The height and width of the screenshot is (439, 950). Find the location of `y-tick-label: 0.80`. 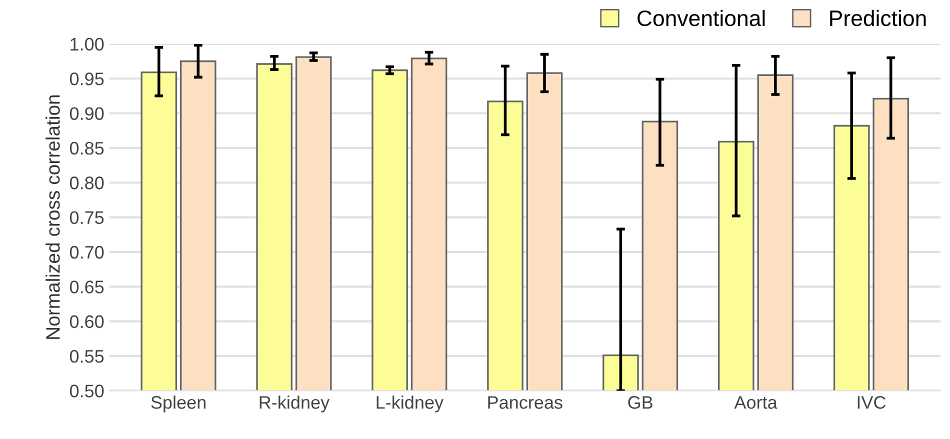

y-tick-label: 0.80 is located at coordinates (87, 183).